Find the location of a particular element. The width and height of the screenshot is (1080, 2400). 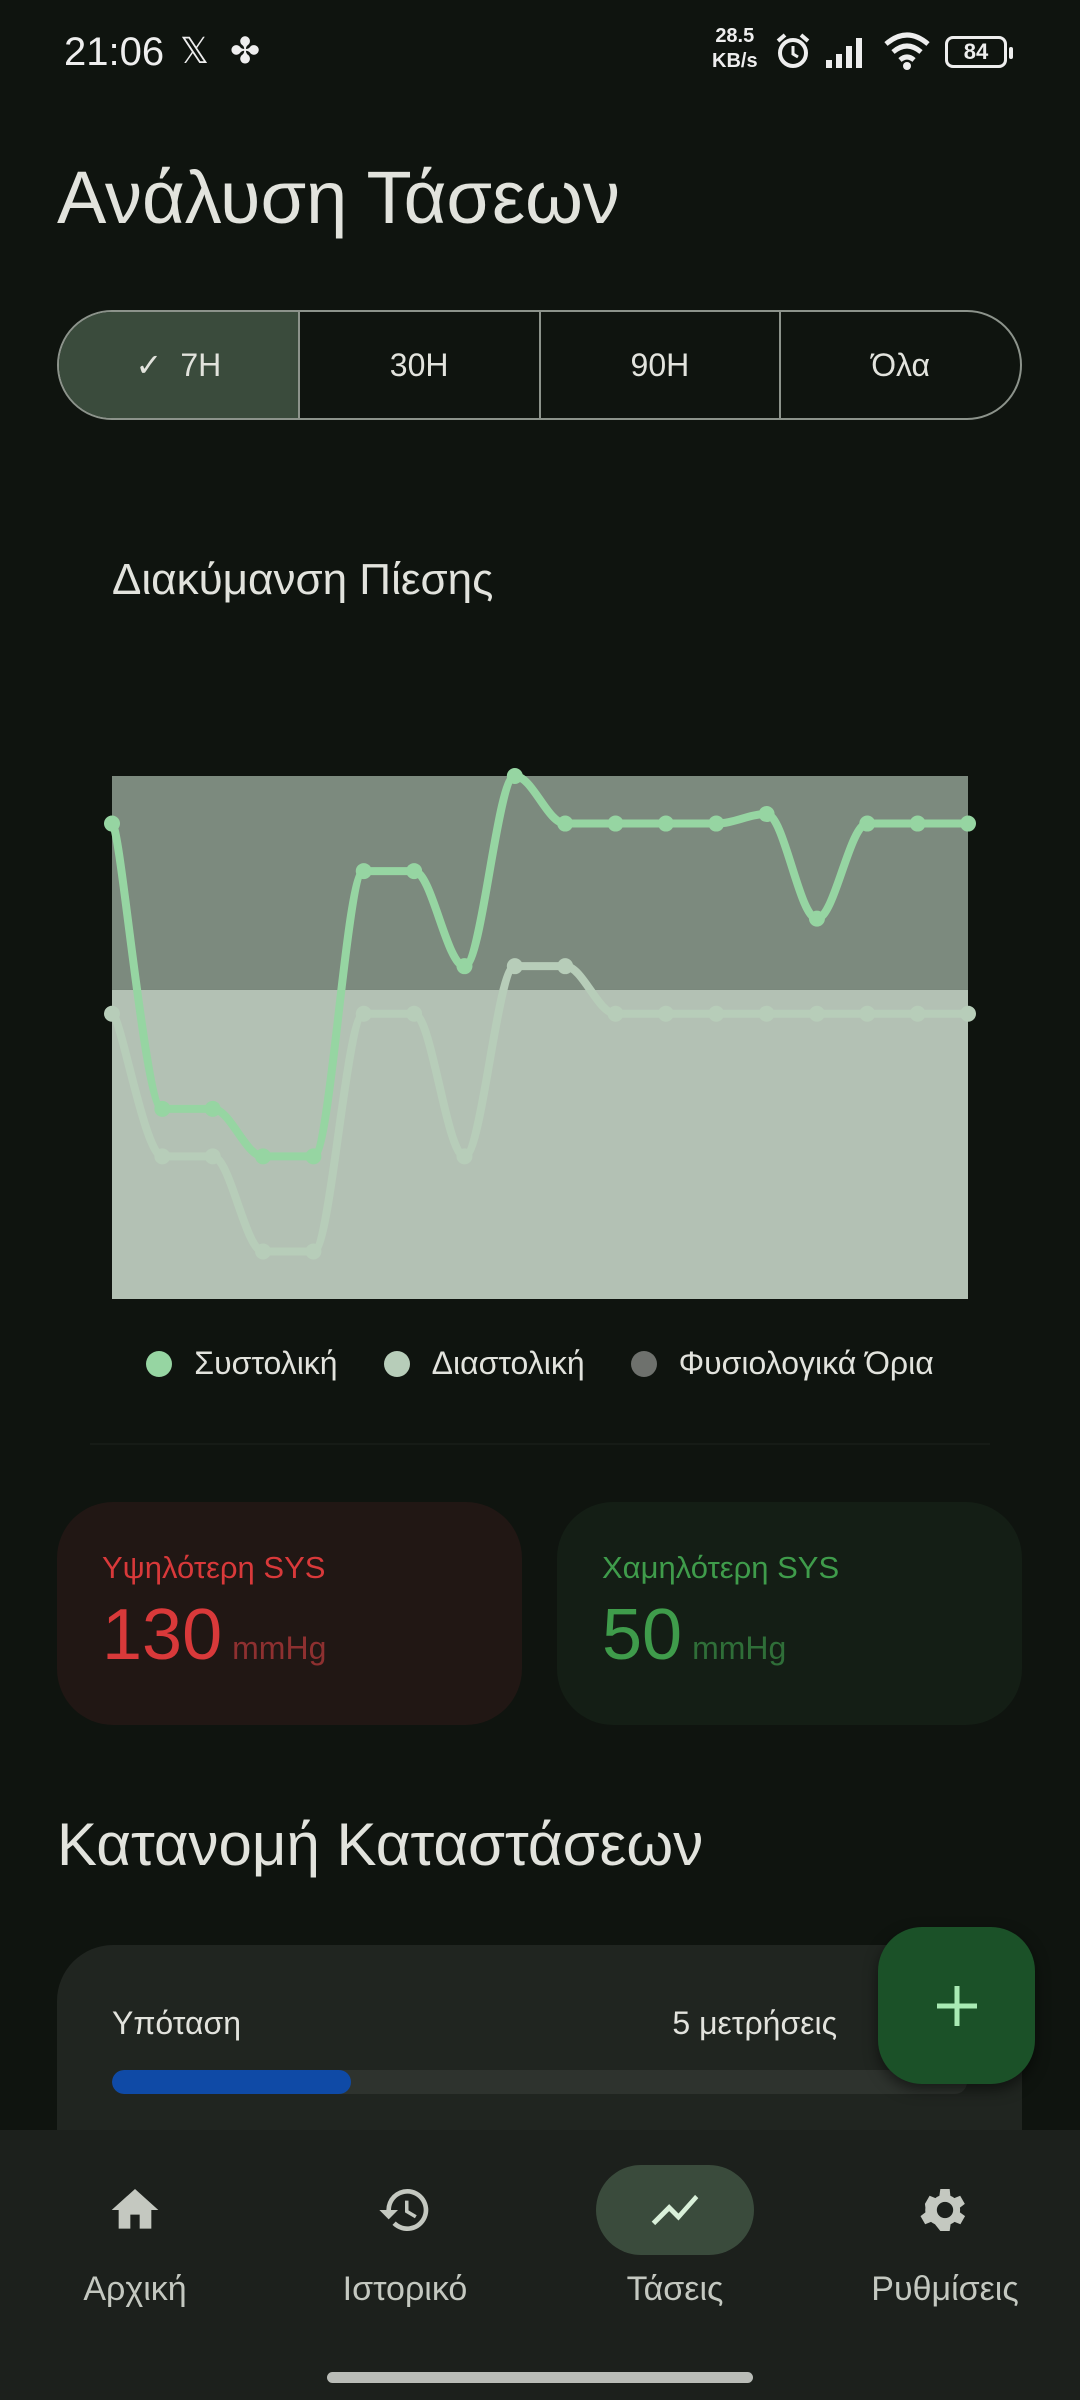

highest-sys-card: Υψηλότερη SYS 130 mmHg is located at coordinates (289, 1613).